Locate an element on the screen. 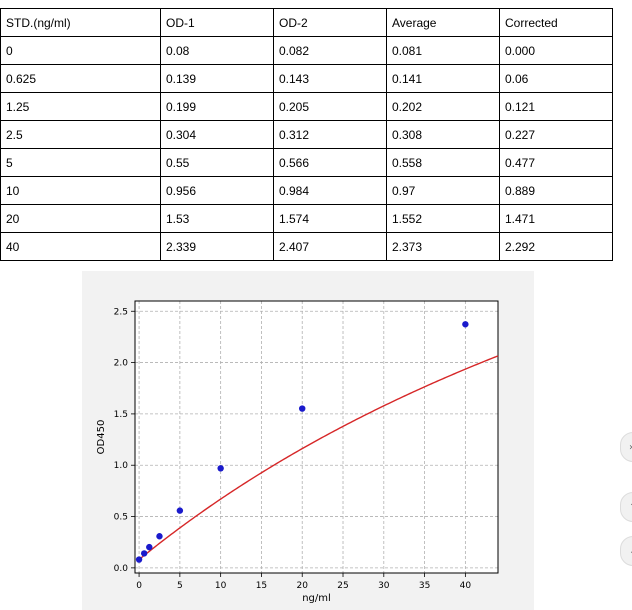  table-cell: 2.339 is located at coordinates (217, 246).